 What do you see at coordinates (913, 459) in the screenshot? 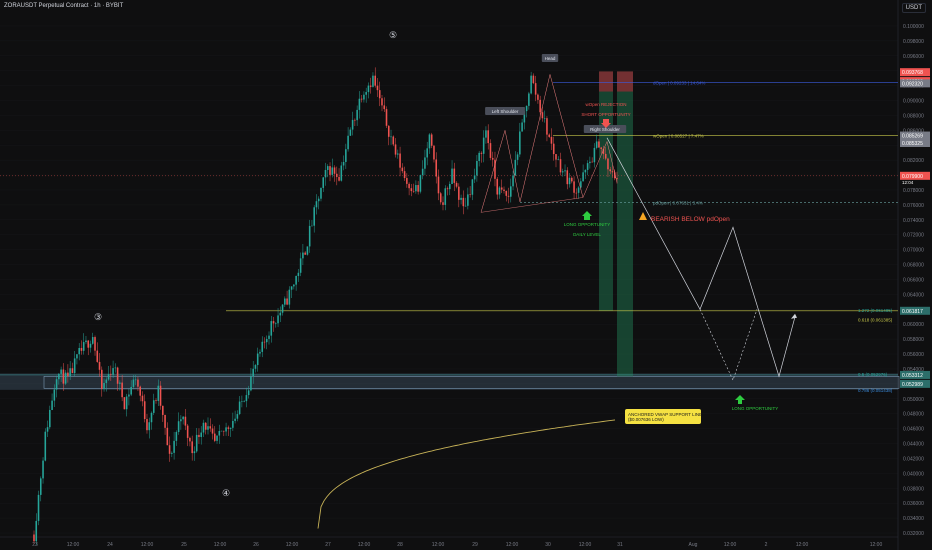
I see `price-tick-label: 0.042000` at bounding box center [913, 459].